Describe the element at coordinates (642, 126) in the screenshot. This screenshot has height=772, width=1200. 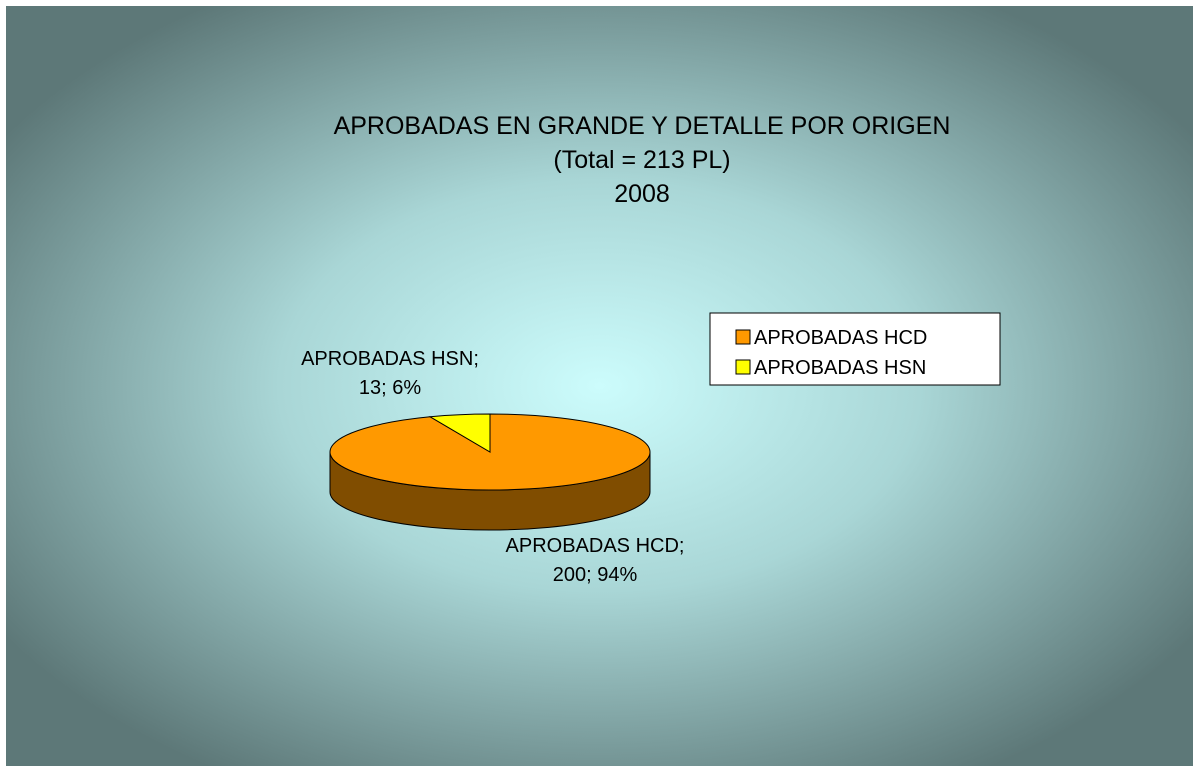
I see `chart-title: APROBADAS EN GRANDE Y DETALLE POR ORIGEN` at that location.